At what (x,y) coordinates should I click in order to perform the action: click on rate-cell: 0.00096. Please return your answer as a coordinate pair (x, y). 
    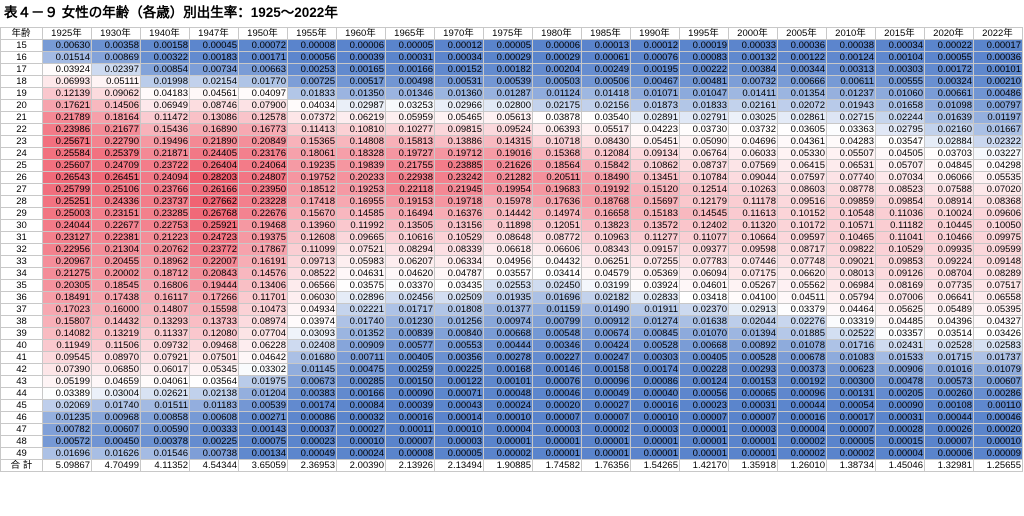
    Looking at the image, I should click on (802, 393).